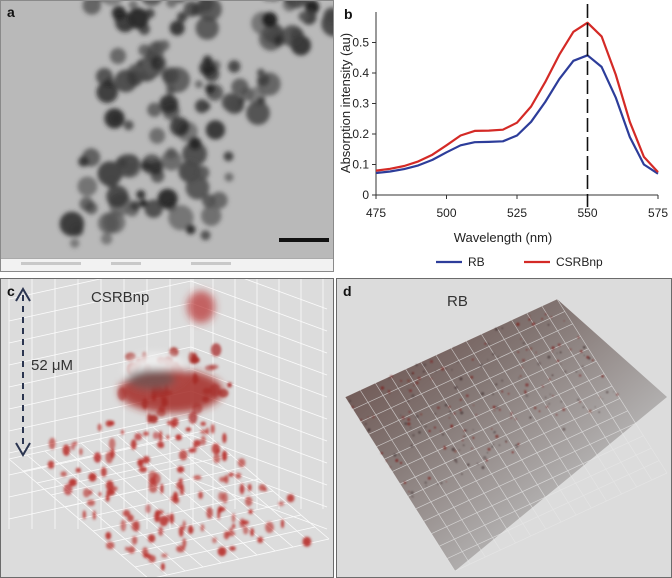  I want to click on y-tick-label: 0.3, so click(360, 104).